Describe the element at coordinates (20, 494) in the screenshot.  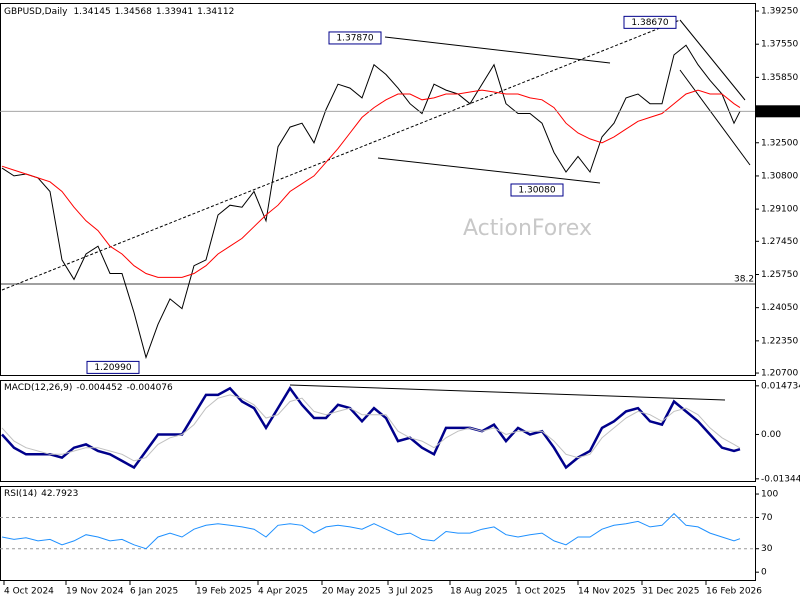
I see `rsi-title: RSI(14)` at that location.